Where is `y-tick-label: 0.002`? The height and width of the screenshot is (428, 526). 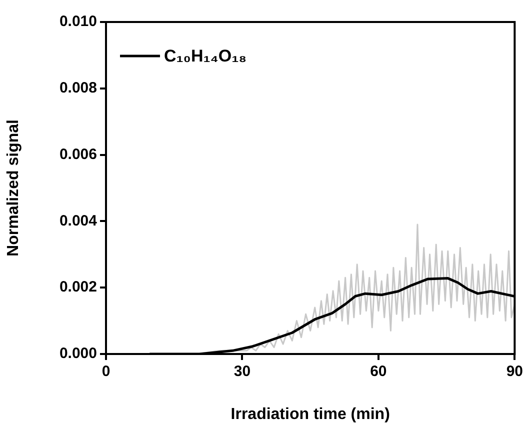
y-tick-label: 0.002 is located at coordinates (78, 287).